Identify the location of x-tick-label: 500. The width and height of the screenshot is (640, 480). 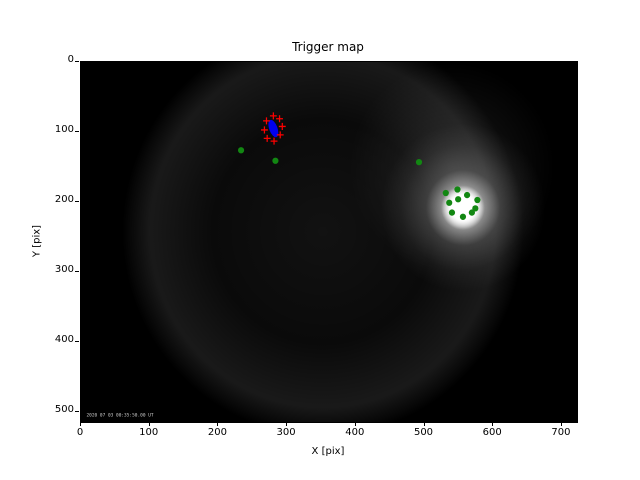
(423, 432).